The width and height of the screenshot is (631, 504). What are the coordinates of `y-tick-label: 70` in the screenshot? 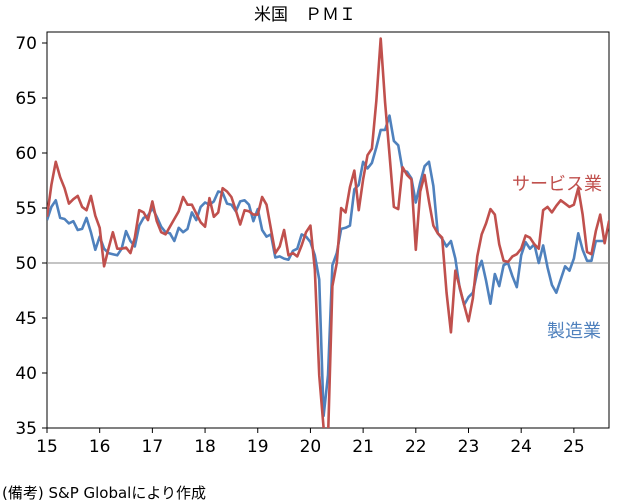 It's located at (26, 44).